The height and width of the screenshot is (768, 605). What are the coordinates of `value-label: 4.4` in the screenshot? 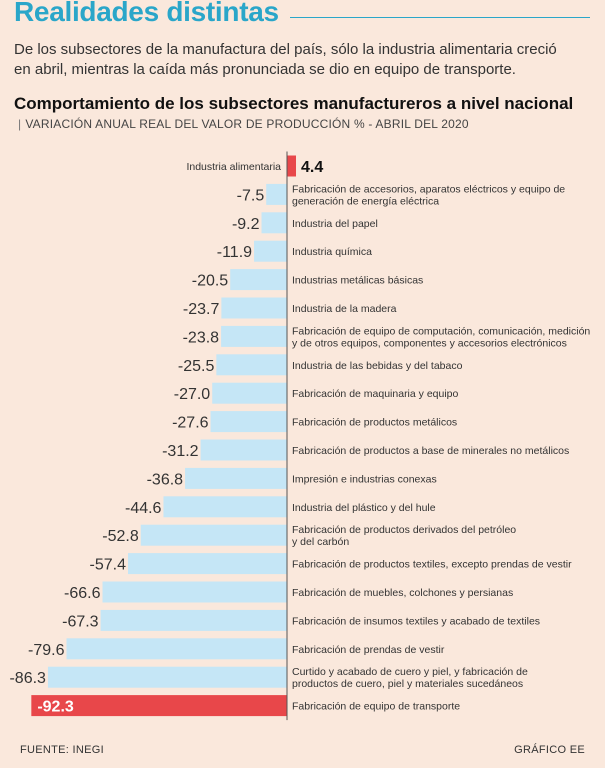 It's located at (312, 167).